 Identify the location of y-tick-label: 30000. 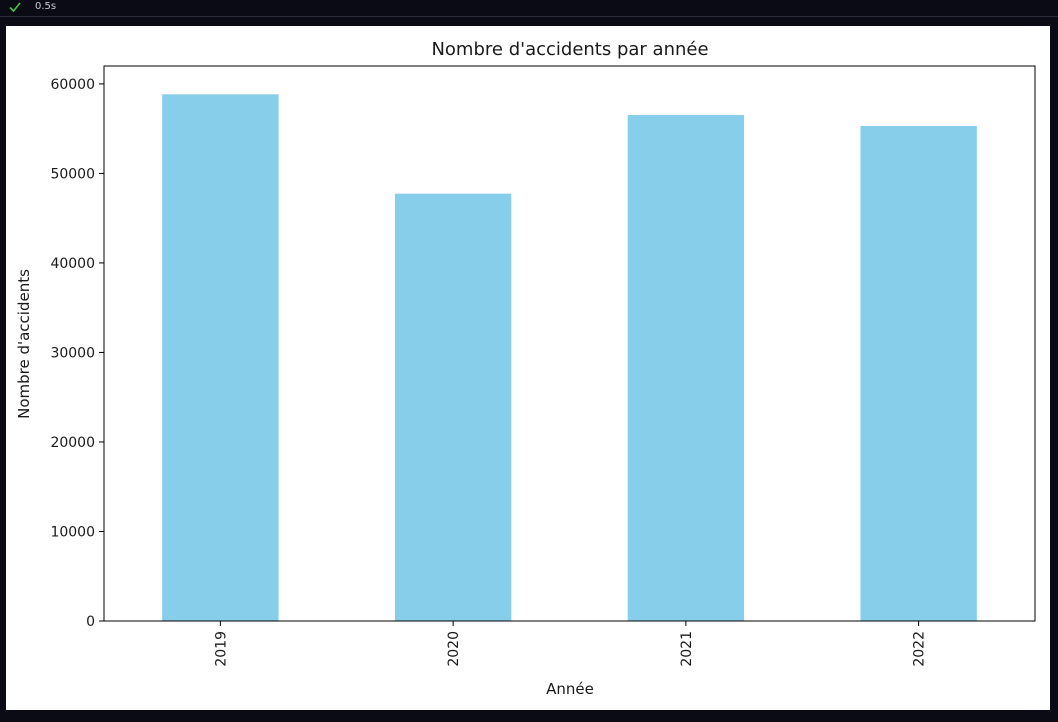
(72, 353).